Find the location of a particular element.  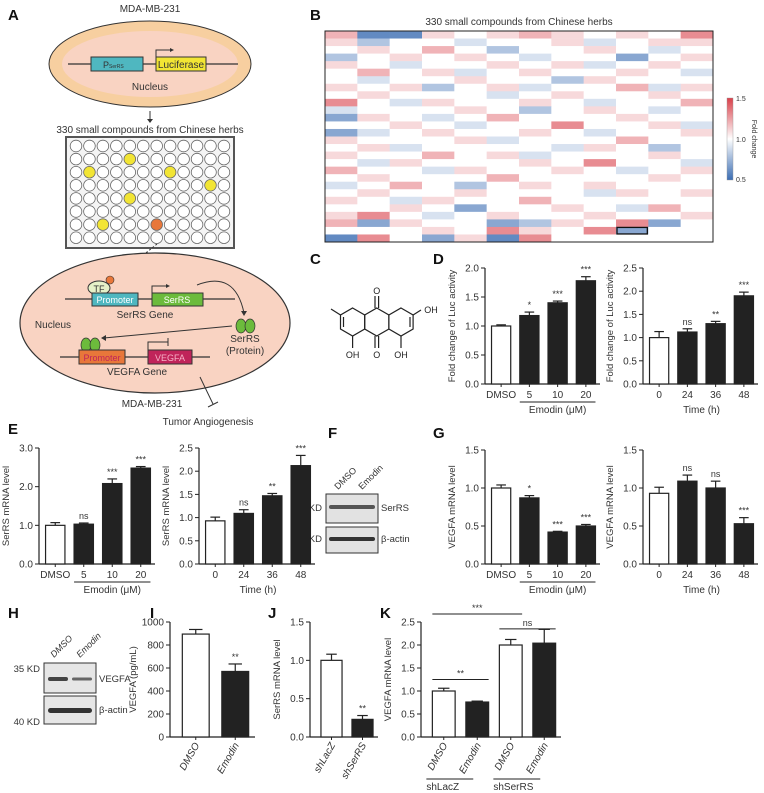

significance-label: *** is located at coordinates (557, 524).